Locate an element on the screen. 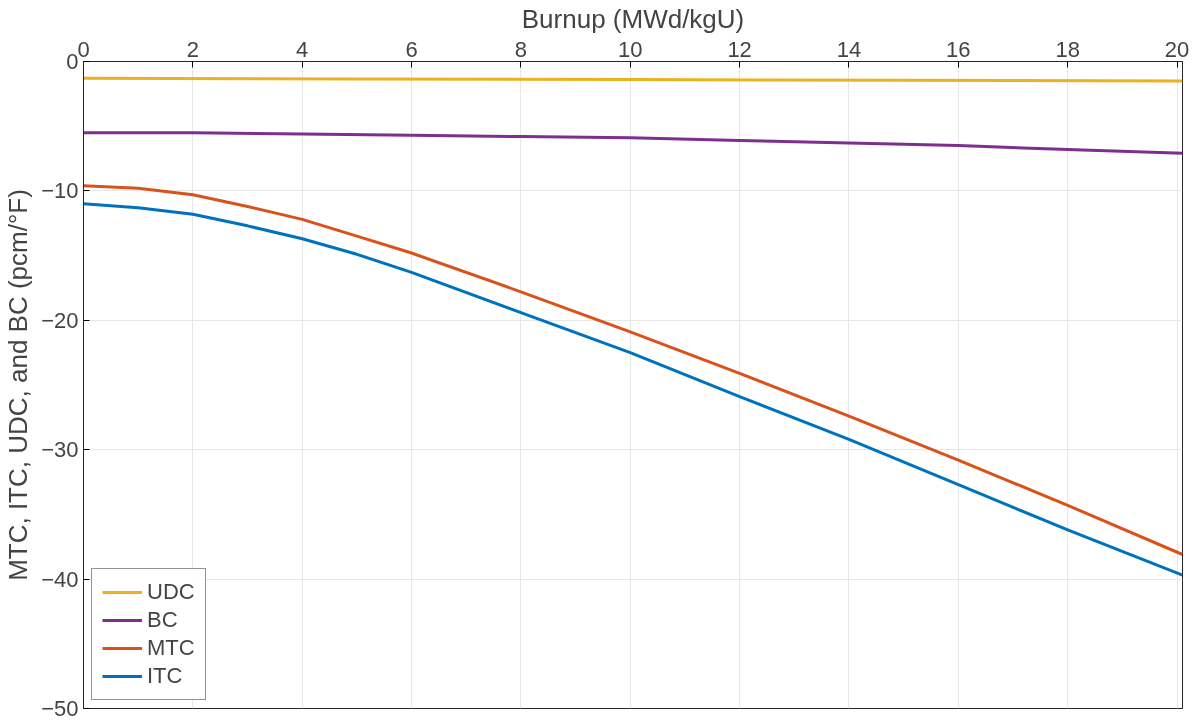 The width and height of the screenshot is (1202, 722). x-tick-label: 16 is located at coordinates (958, 49).